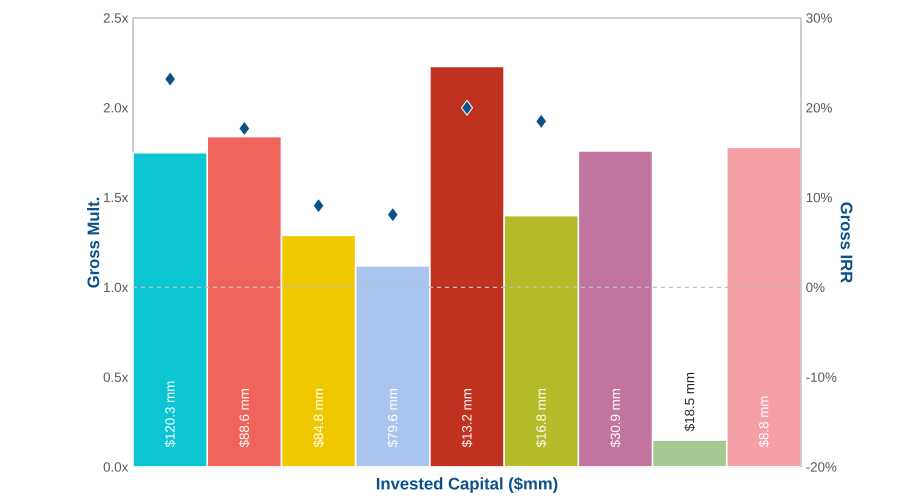 The width and height of the screenshot is (906, 502). Describe the element at coordinates (764, 422) in the screenshot. I see `x-tick-label: $8.8 mm` at that location.